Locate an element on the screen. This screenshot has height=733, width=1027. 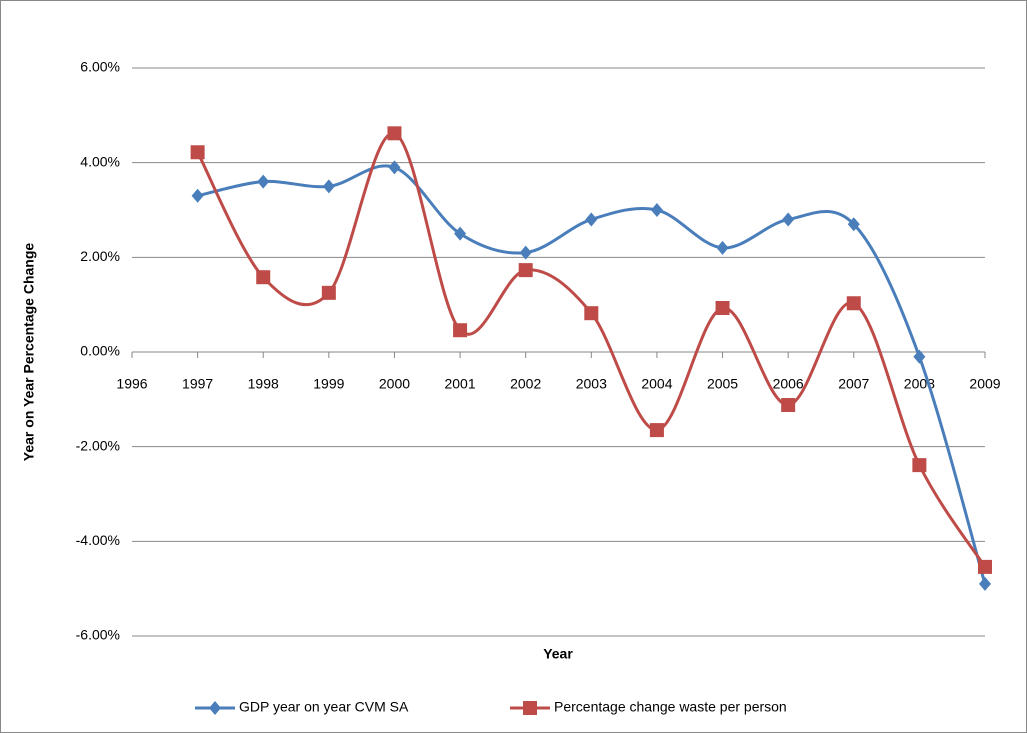
x-tick-label: 2002 is located at coordinates (525, 384).